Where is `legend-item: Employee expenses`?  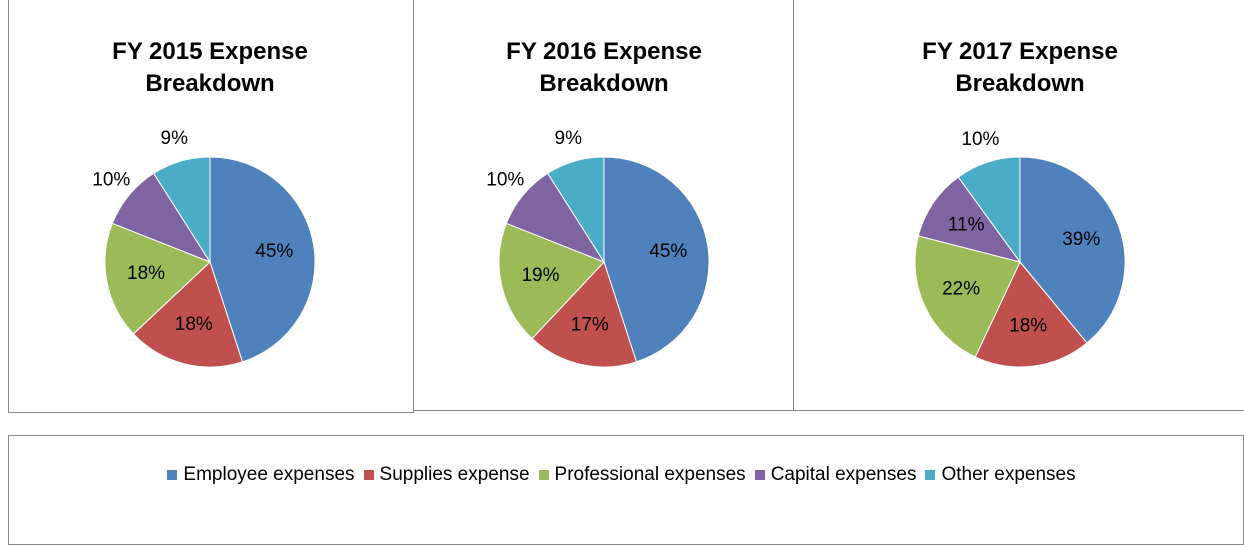
legend-item: Employee expenses is located at coordinates (261, 475).